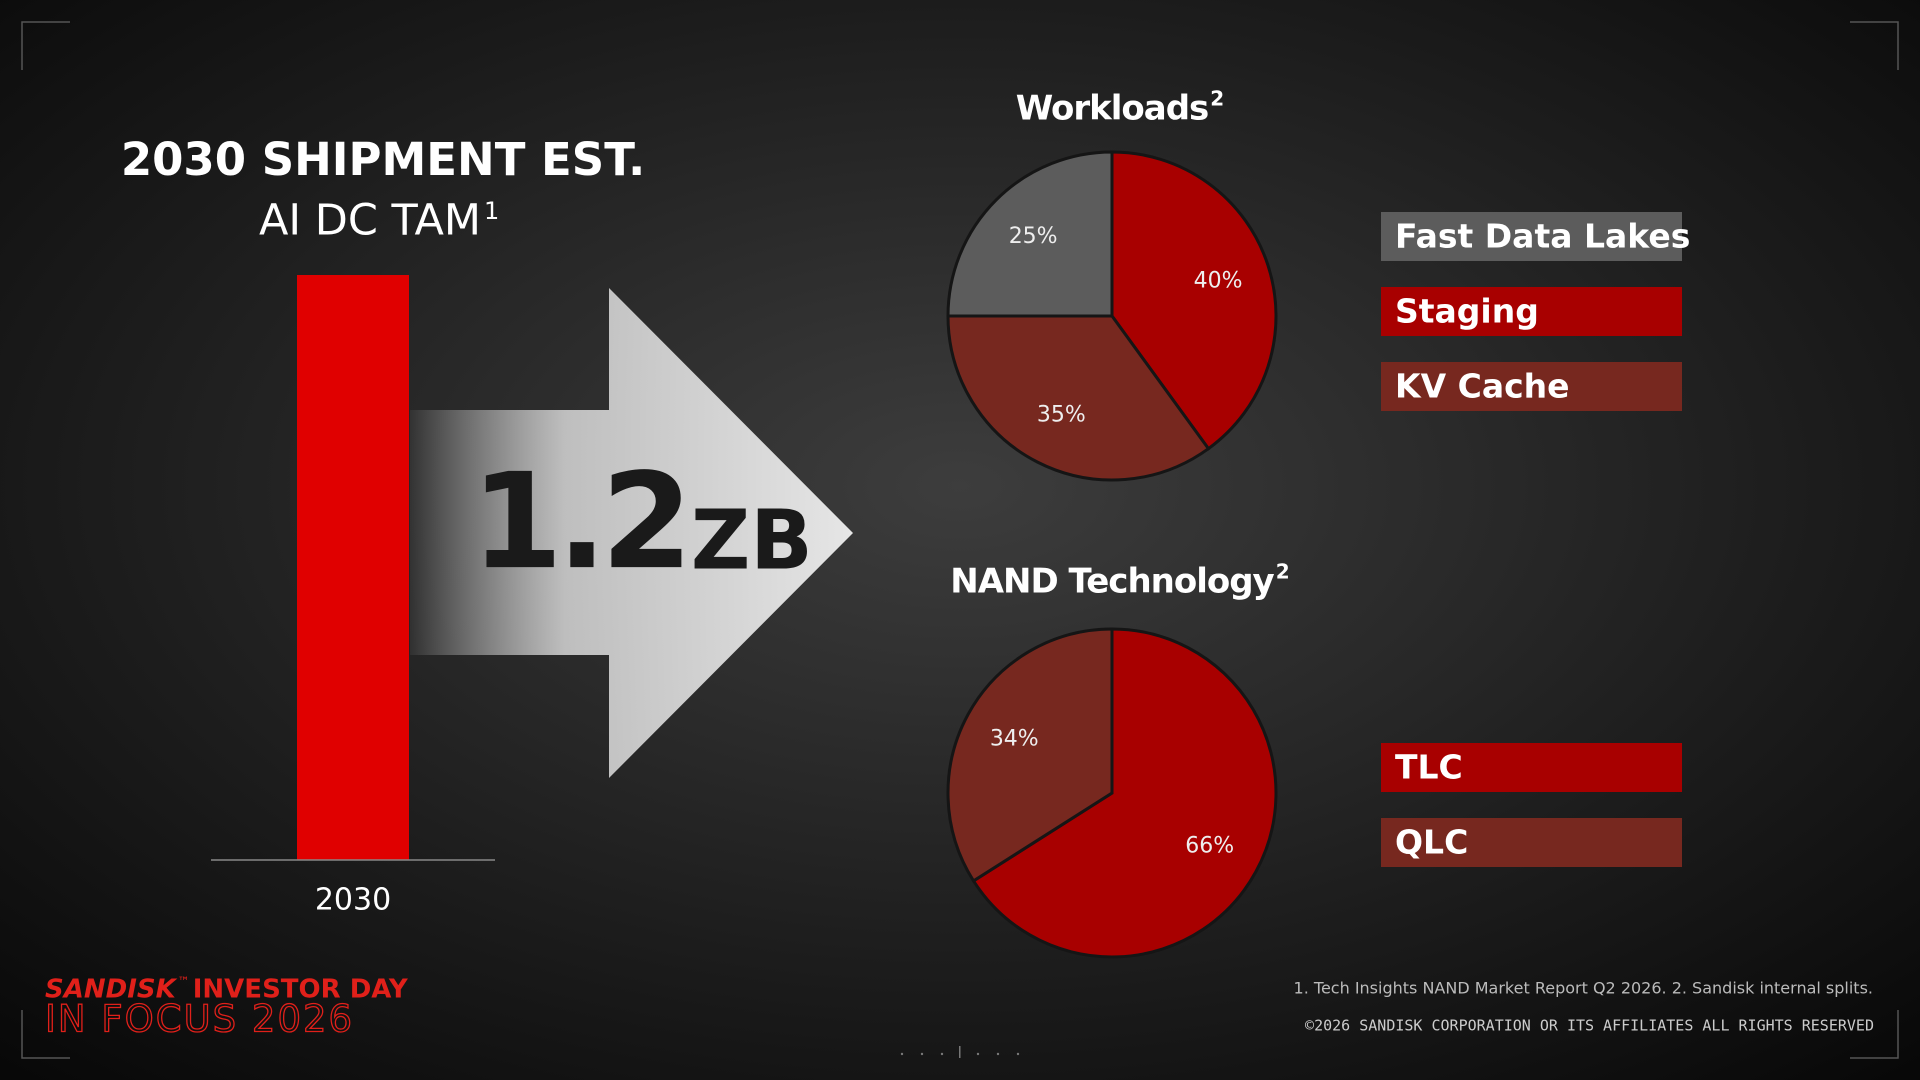  Describe the element at coordinates (353, 900) in the screenshot. I see `x-tick-label: 2030` at that location.